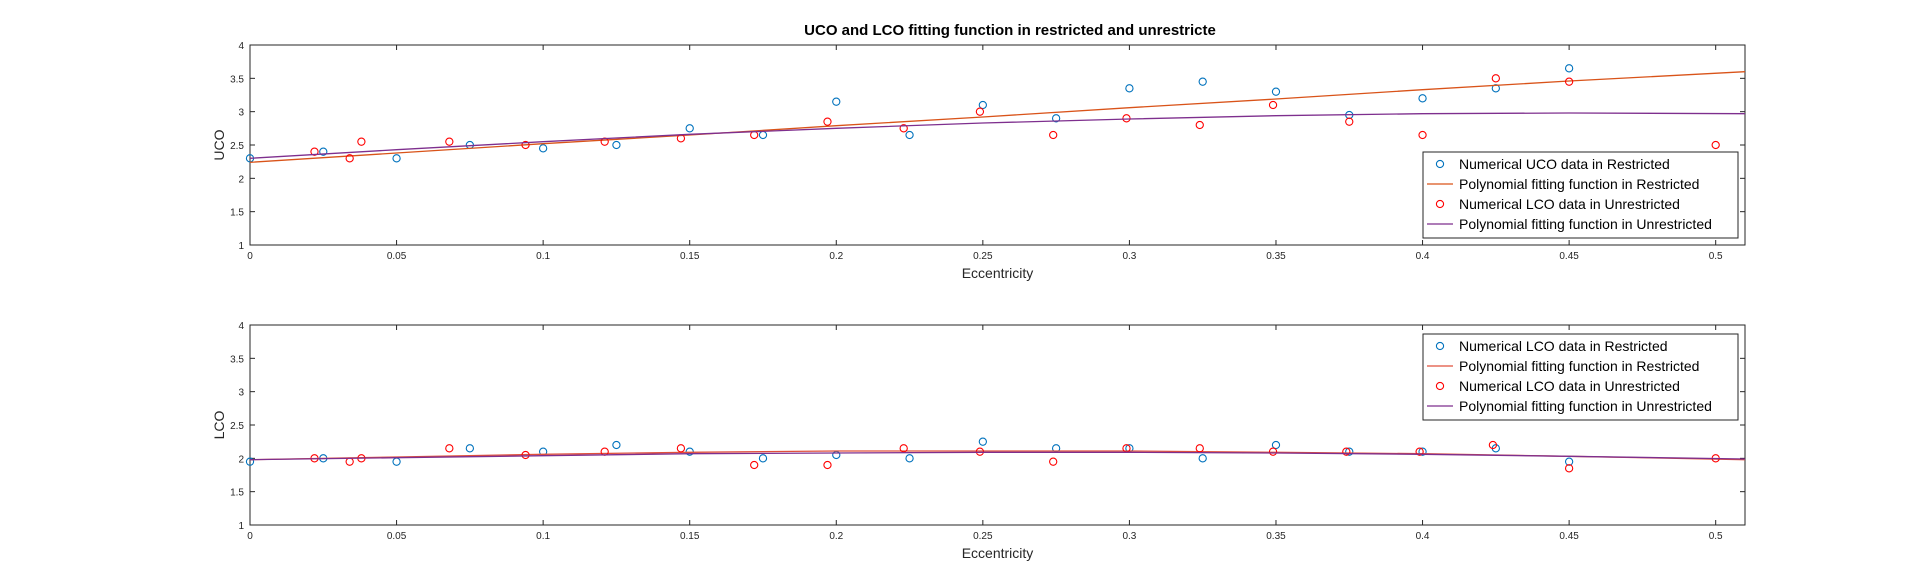 This screenshot has width=1920, height=586. I want to click on legend-label: Numerical LCO data in Unrestricted, so click(1569, 204).